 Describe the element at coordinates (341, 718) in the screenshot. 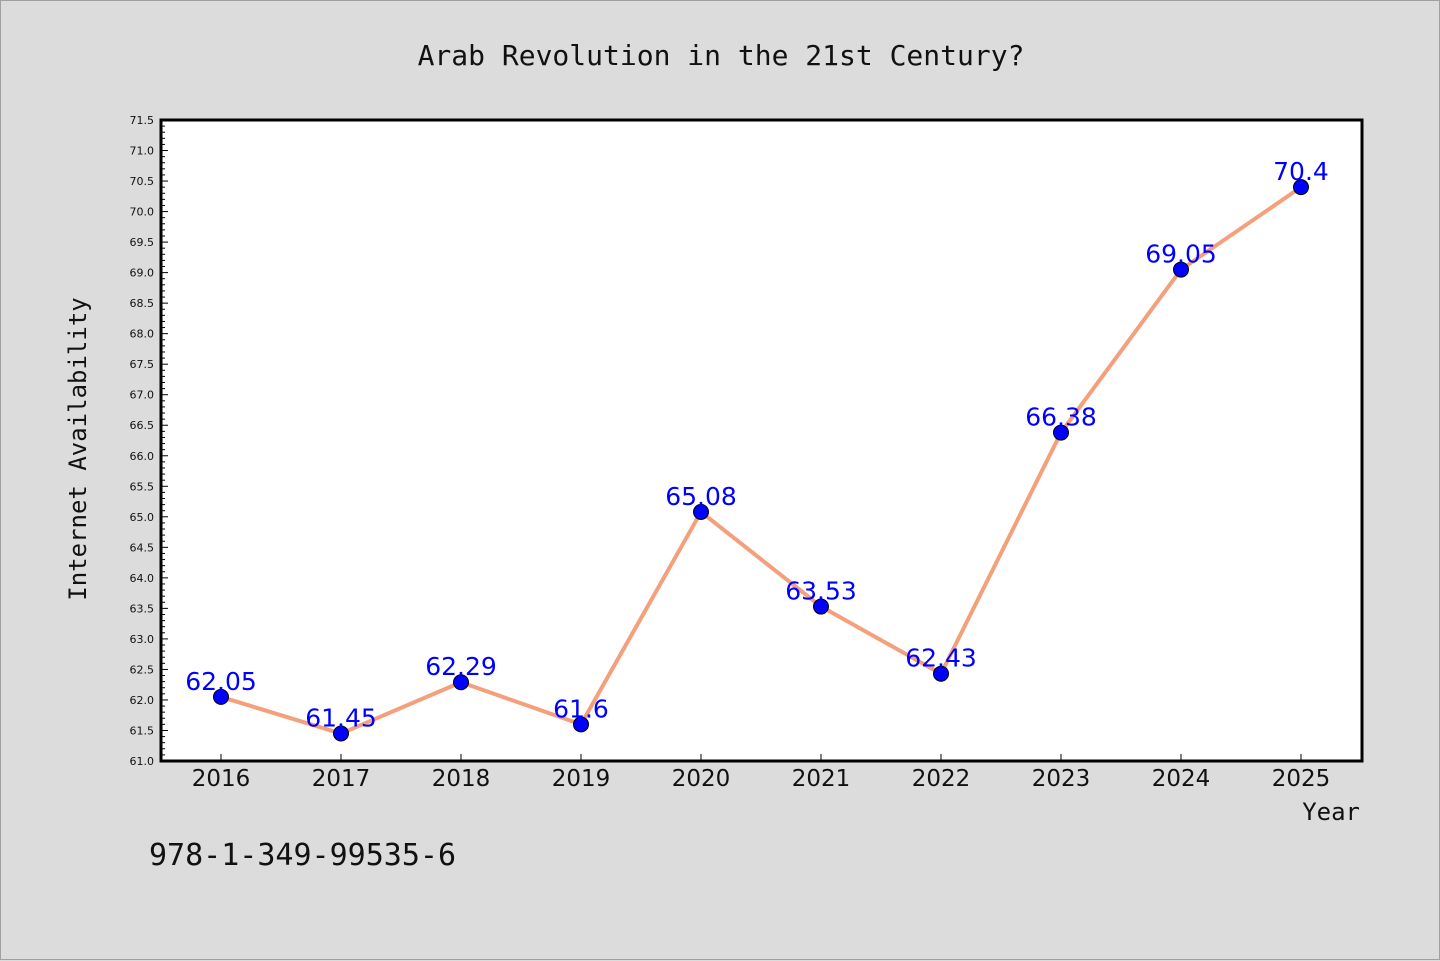

I see `data-label: 61.45` at that location.